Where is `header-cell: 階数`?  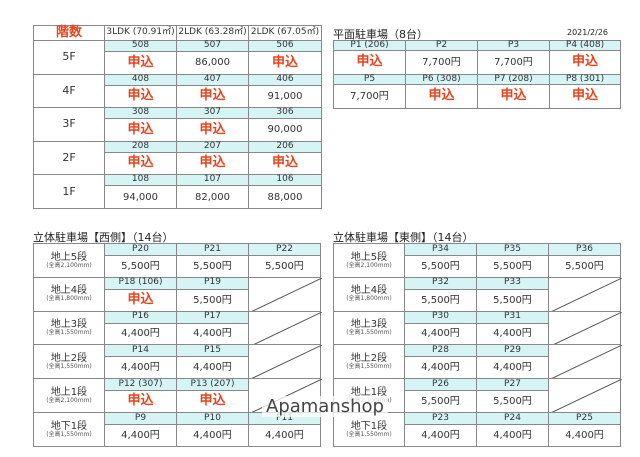 header-cell: 階数 is located at coordinates (69, 33).